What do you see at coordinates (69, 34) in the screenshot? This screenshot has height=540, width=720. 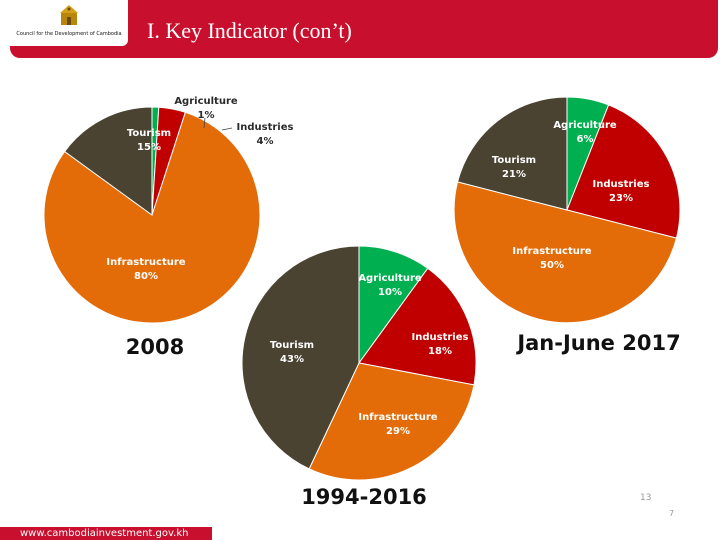 I see `logo-caption: Council for the Development of Cambodia` at bounding box center [69, 34].